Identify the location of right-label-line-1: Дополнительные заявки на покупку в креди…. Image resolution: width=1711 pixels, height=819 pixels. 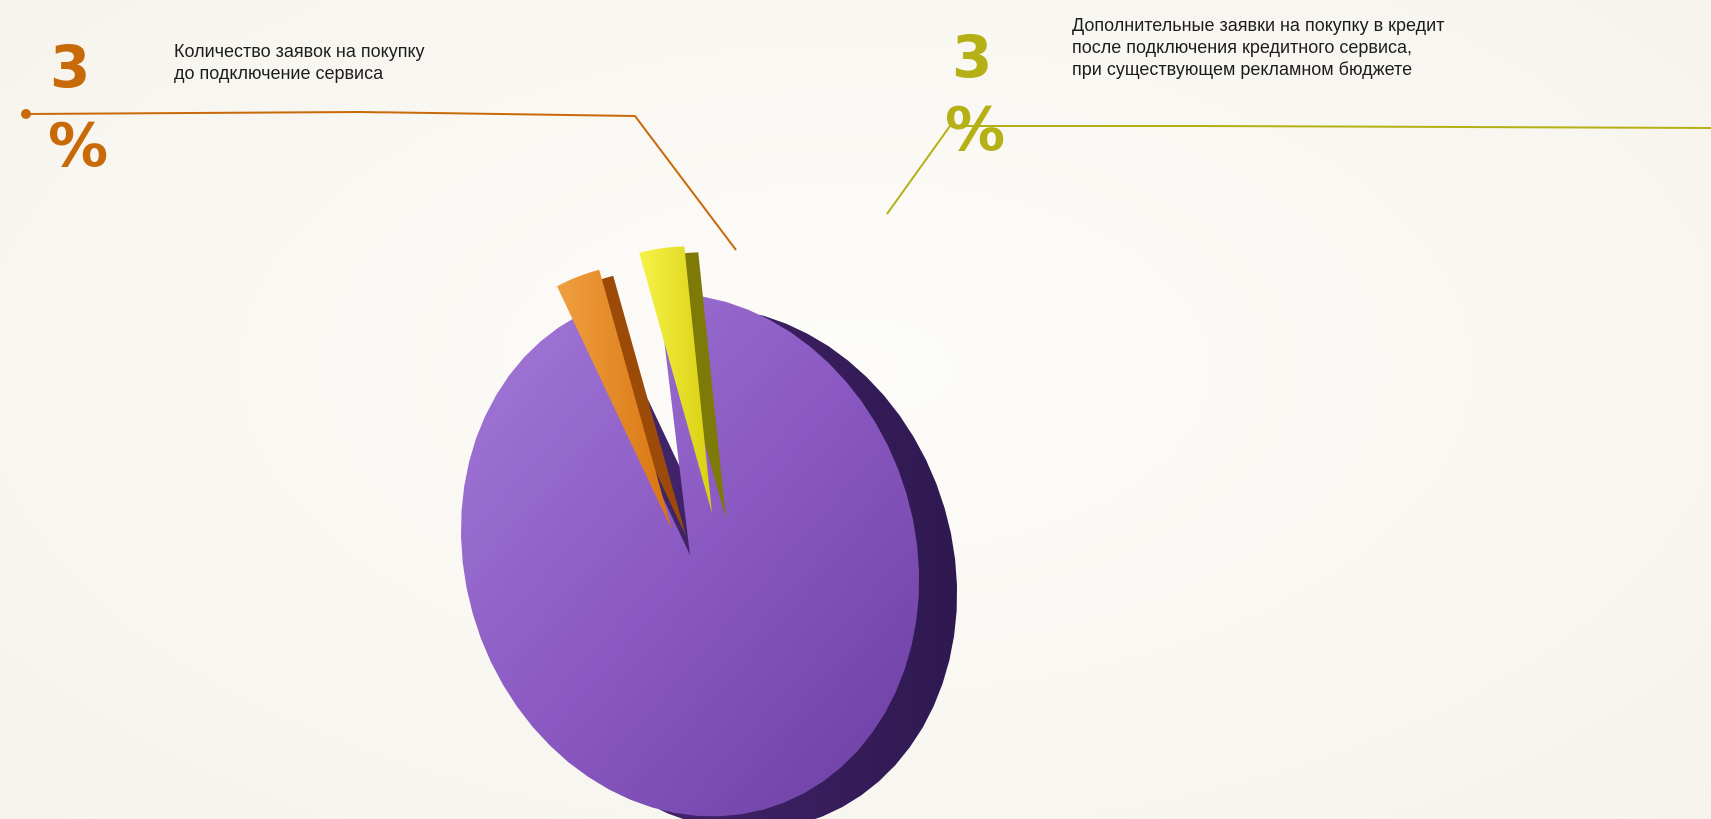
(1258, 25).